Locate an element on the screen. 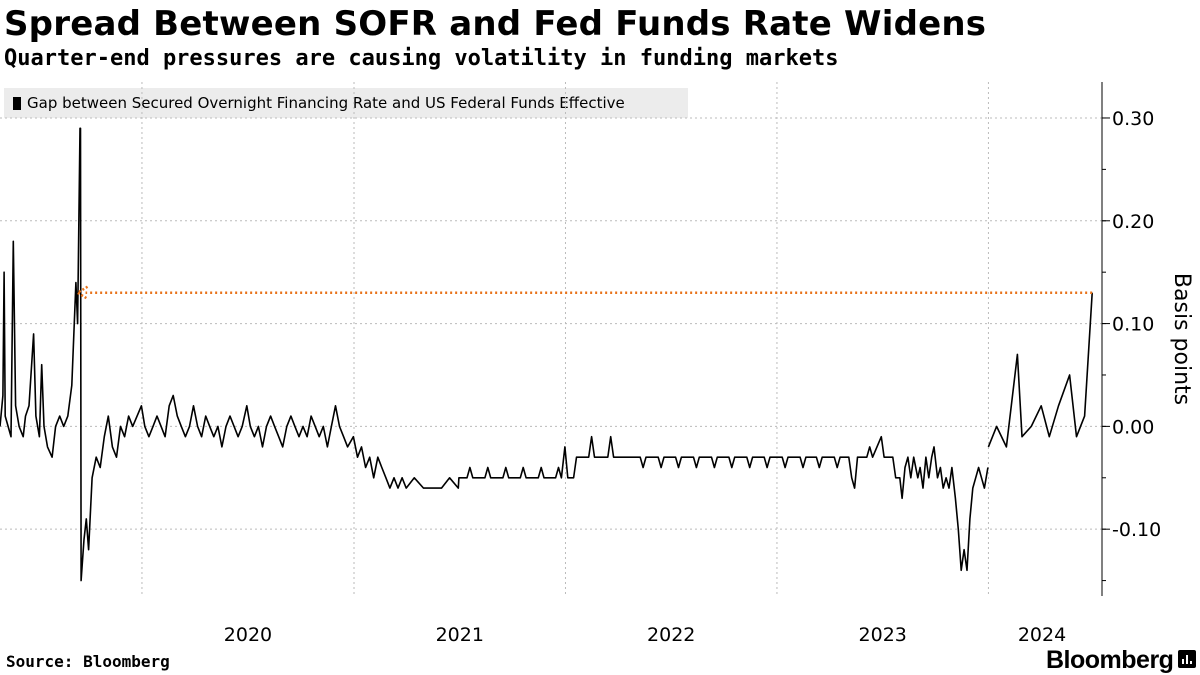  x-tick-label: 2022 is located at coordinates (671, 635).